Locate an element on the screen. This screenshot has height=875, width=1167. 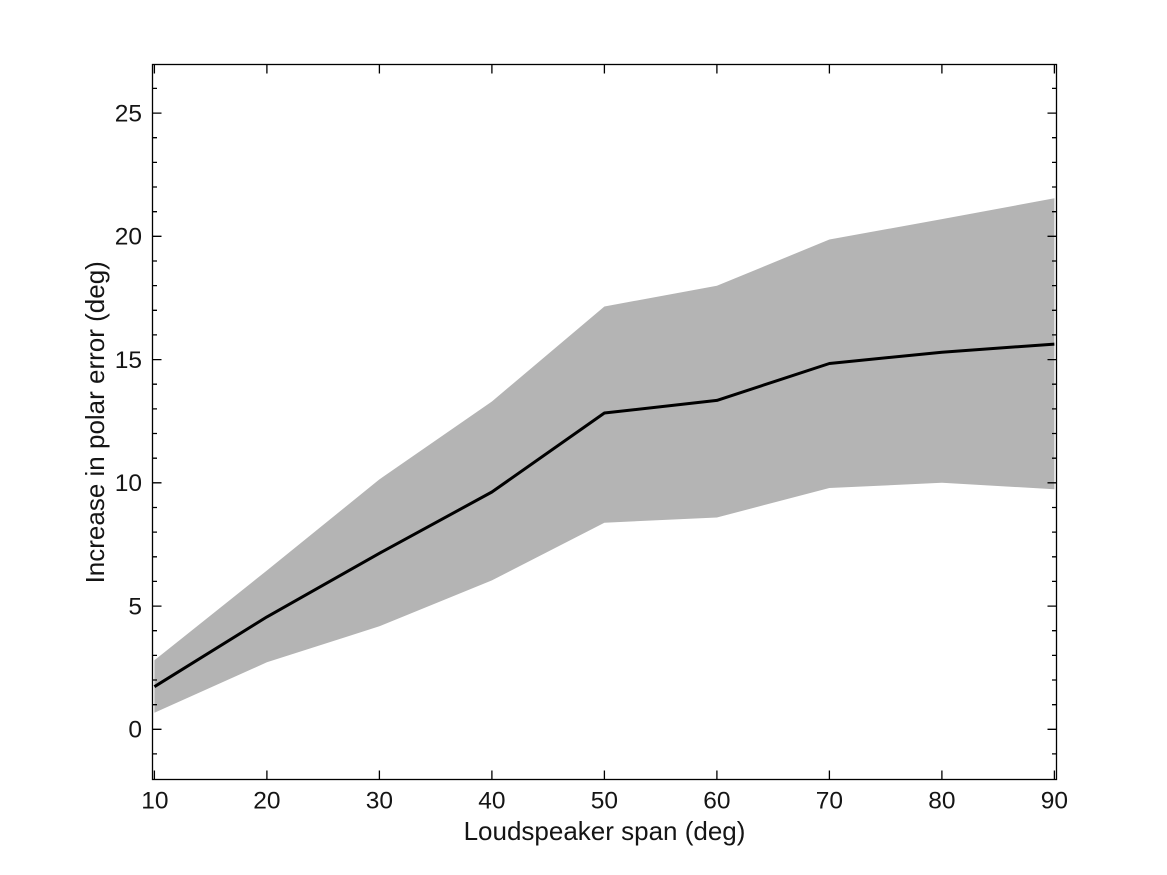
svg-text: 80 is located at coordinates (941, 801).